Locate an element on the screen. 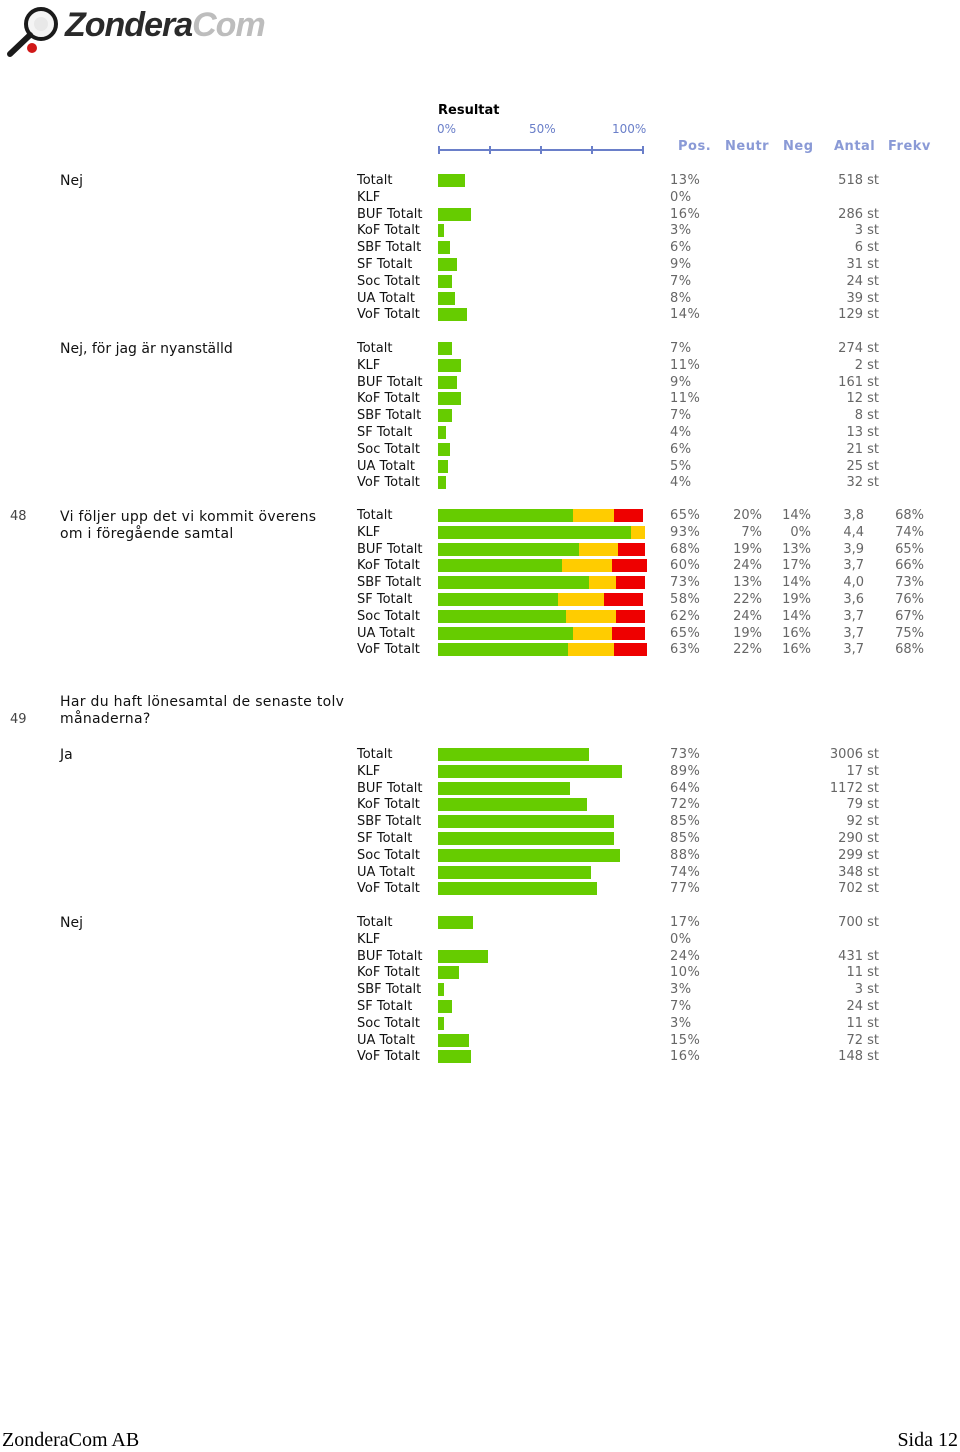 The width and height of the screenshot is (960, 1452). count-value: 290 st is located at coordinates (858, 838).